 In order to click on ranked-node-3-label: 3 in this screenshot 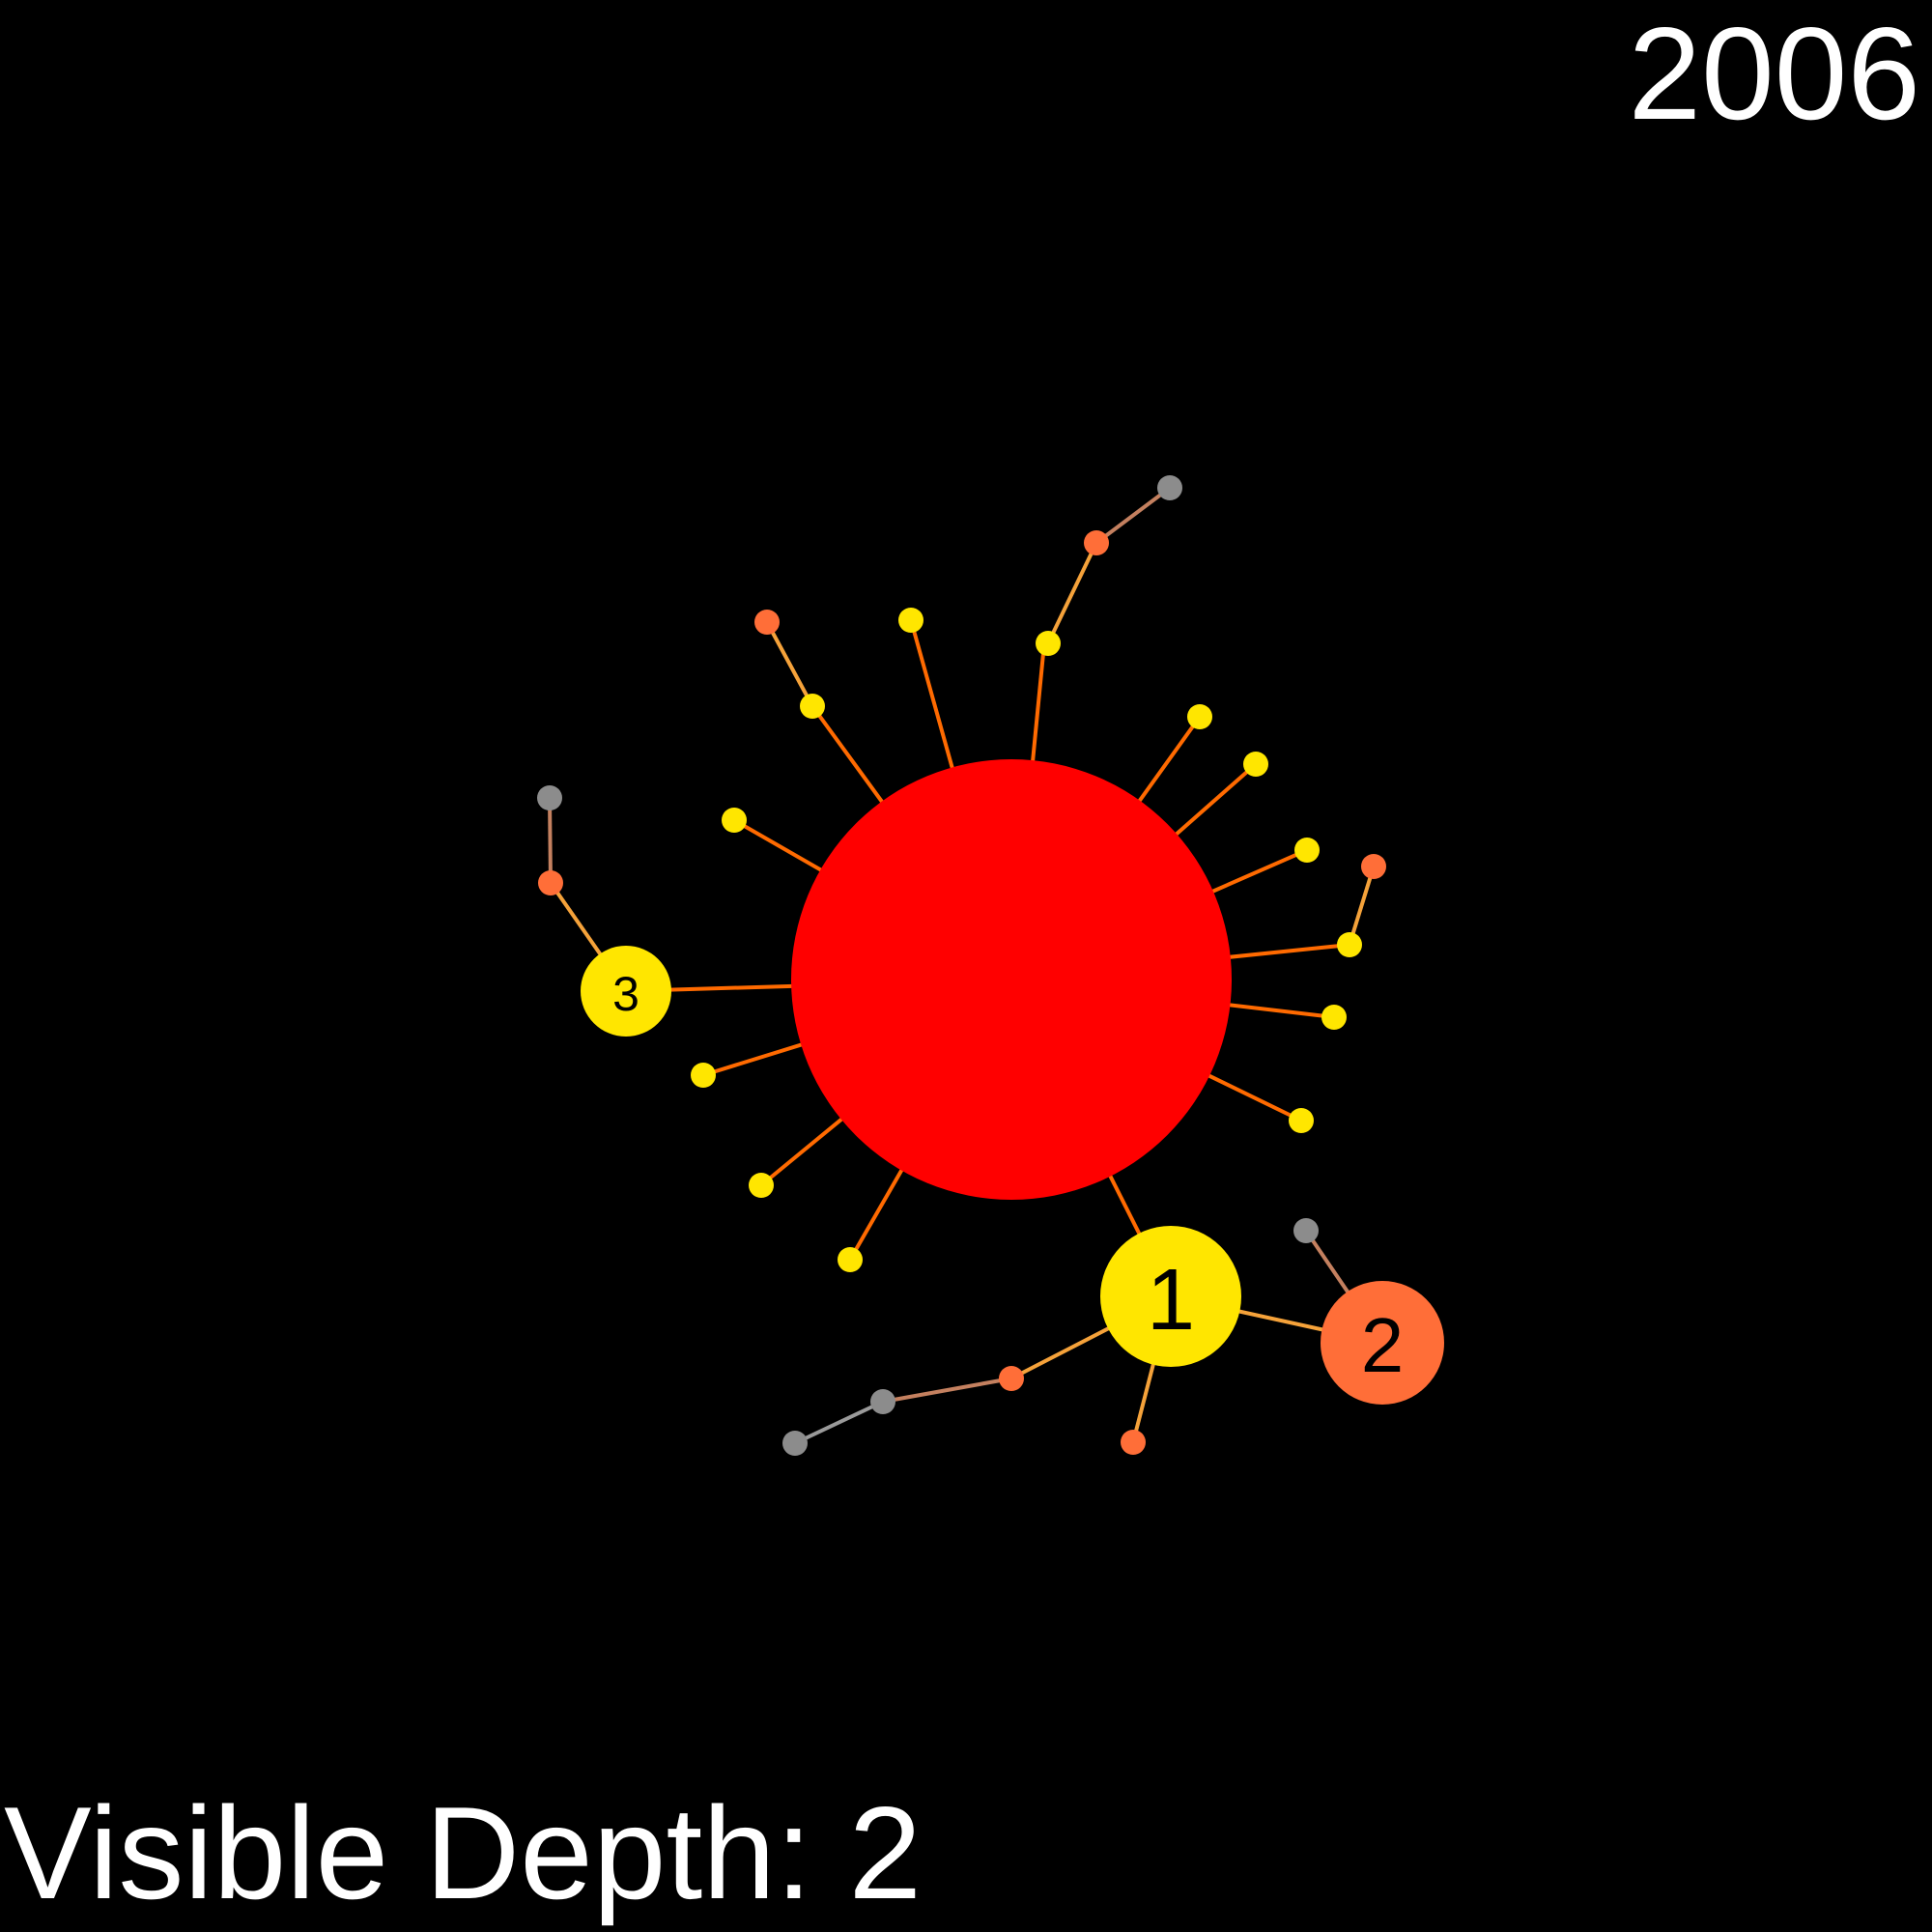, I will do `click(625, 994)`.